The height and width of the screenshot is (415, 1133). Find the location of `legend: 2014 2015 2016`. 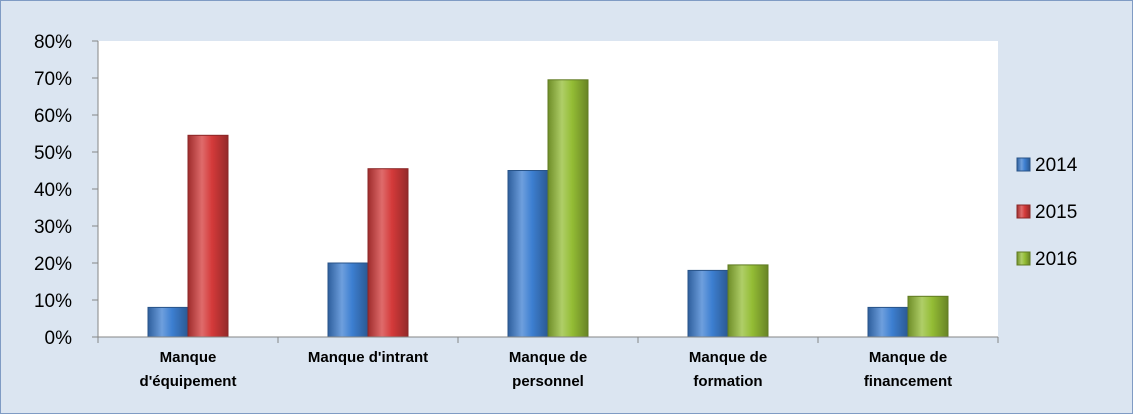

legend: 2014 2015 2016 is located at coordinates (1047, 212).